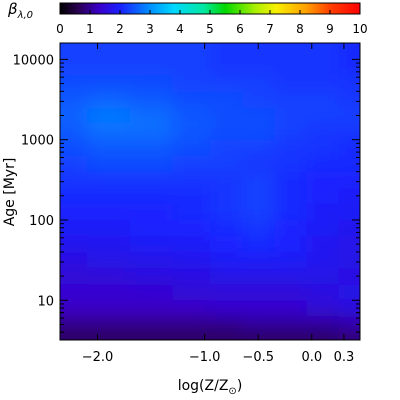 This screenshot has height=400, width=400. What do you see at coordinates (12, 9) in the screenshot?
I see `colorbar-label-symbol: β` at bounding box center [12, 9].